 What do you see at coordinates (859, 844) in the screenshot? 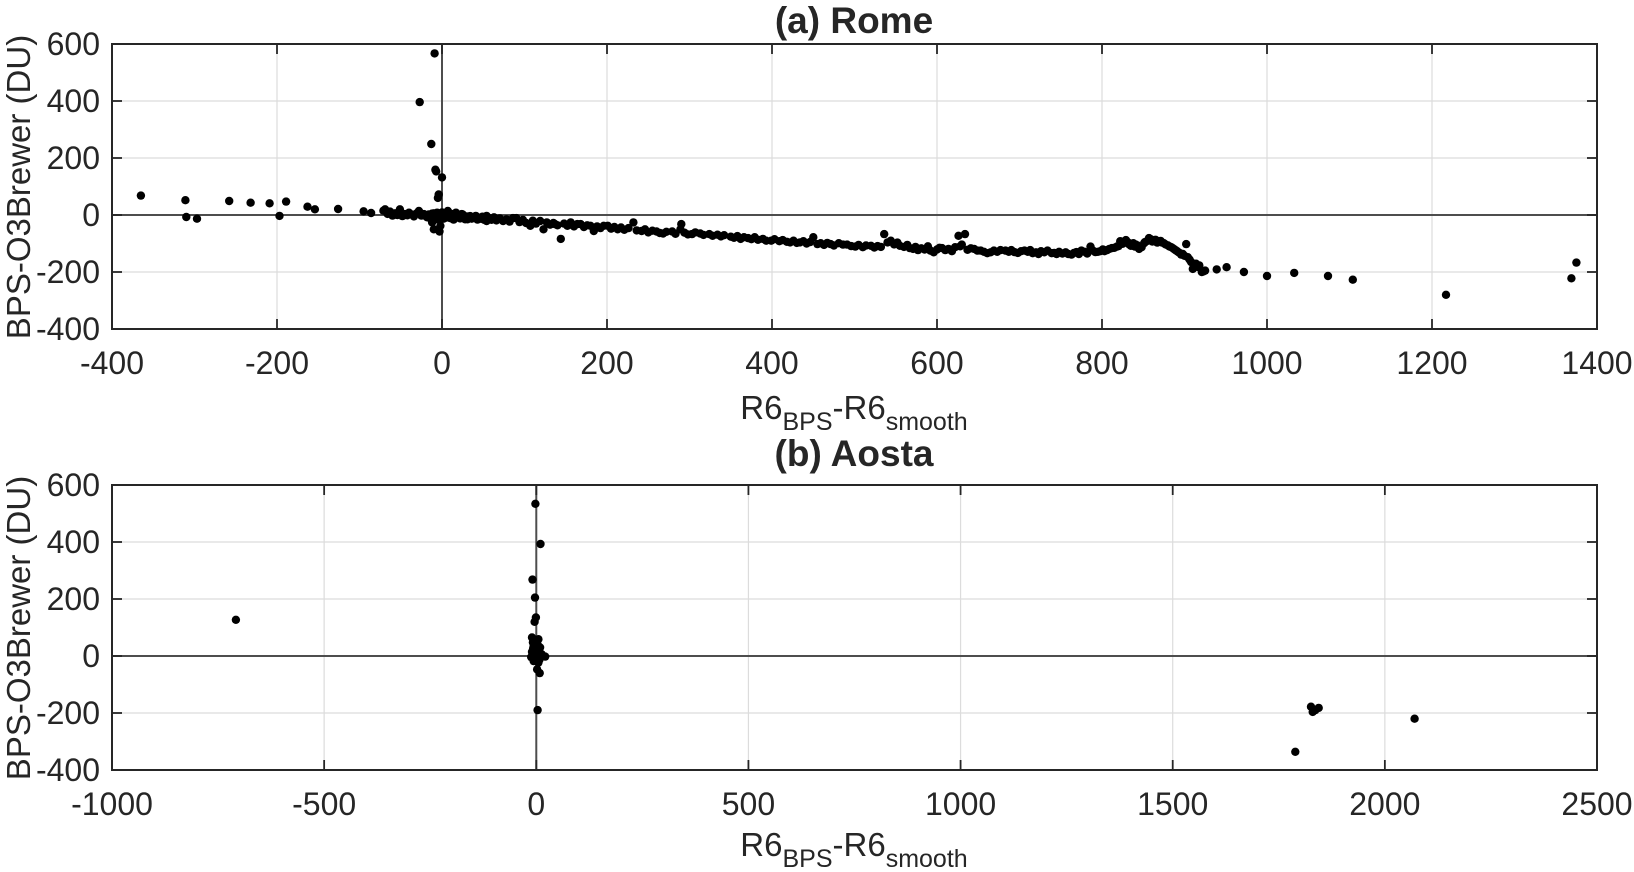
I see `plot-b-xlabel-base2: -R6` at bounding box center [859, 844].